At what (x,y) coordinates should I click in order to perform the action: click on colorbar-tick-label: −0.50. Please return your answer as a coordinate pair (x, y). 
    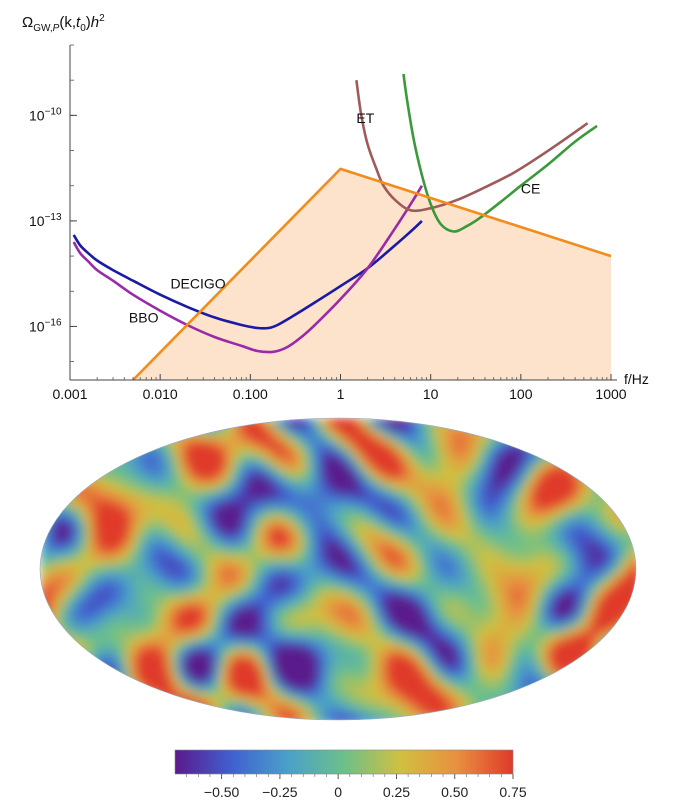
    Looking at the image, I should click on (222, 792).